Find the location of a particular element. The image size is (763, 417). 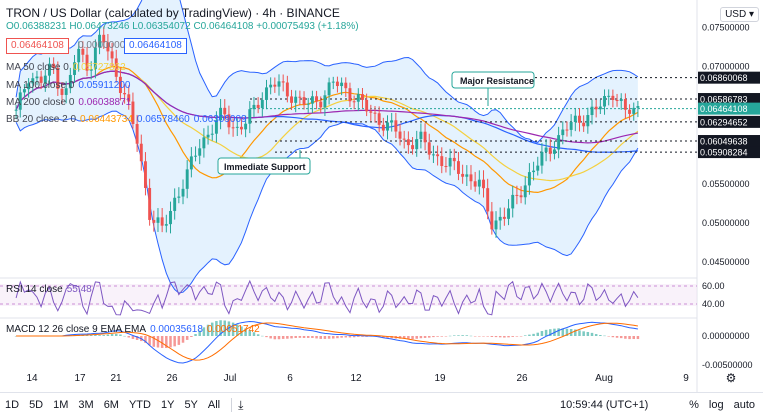

annotation-box is located at coordinates (264, 166).